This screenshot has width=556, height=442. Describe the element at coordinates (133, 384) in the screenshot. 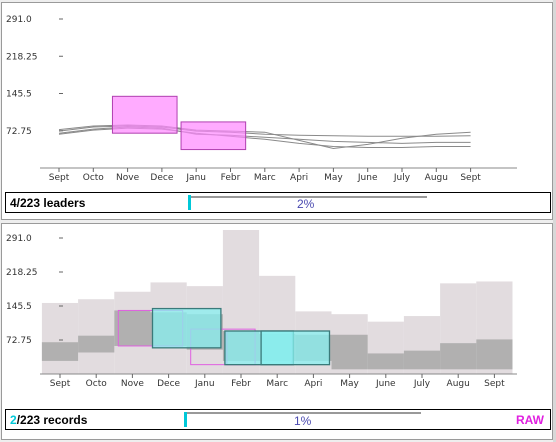

I see `bottom-x-tick-label: Nove` at that location.